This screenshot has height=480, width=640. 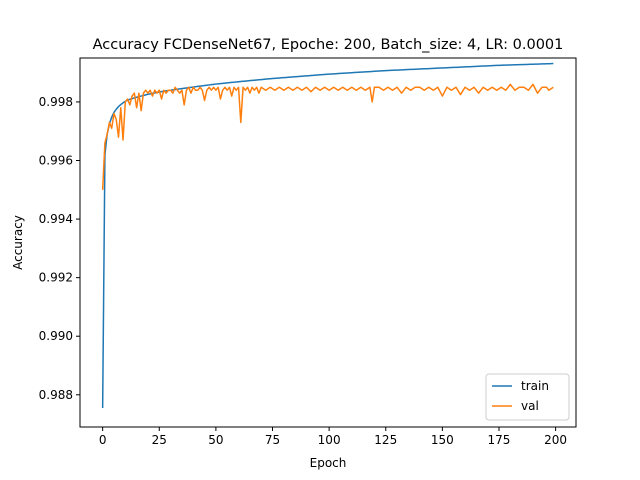 What do you see at coordinates (499, 440) in the screenshot?
I see `x-tick-label: 175` at bounding box center [499, 440].